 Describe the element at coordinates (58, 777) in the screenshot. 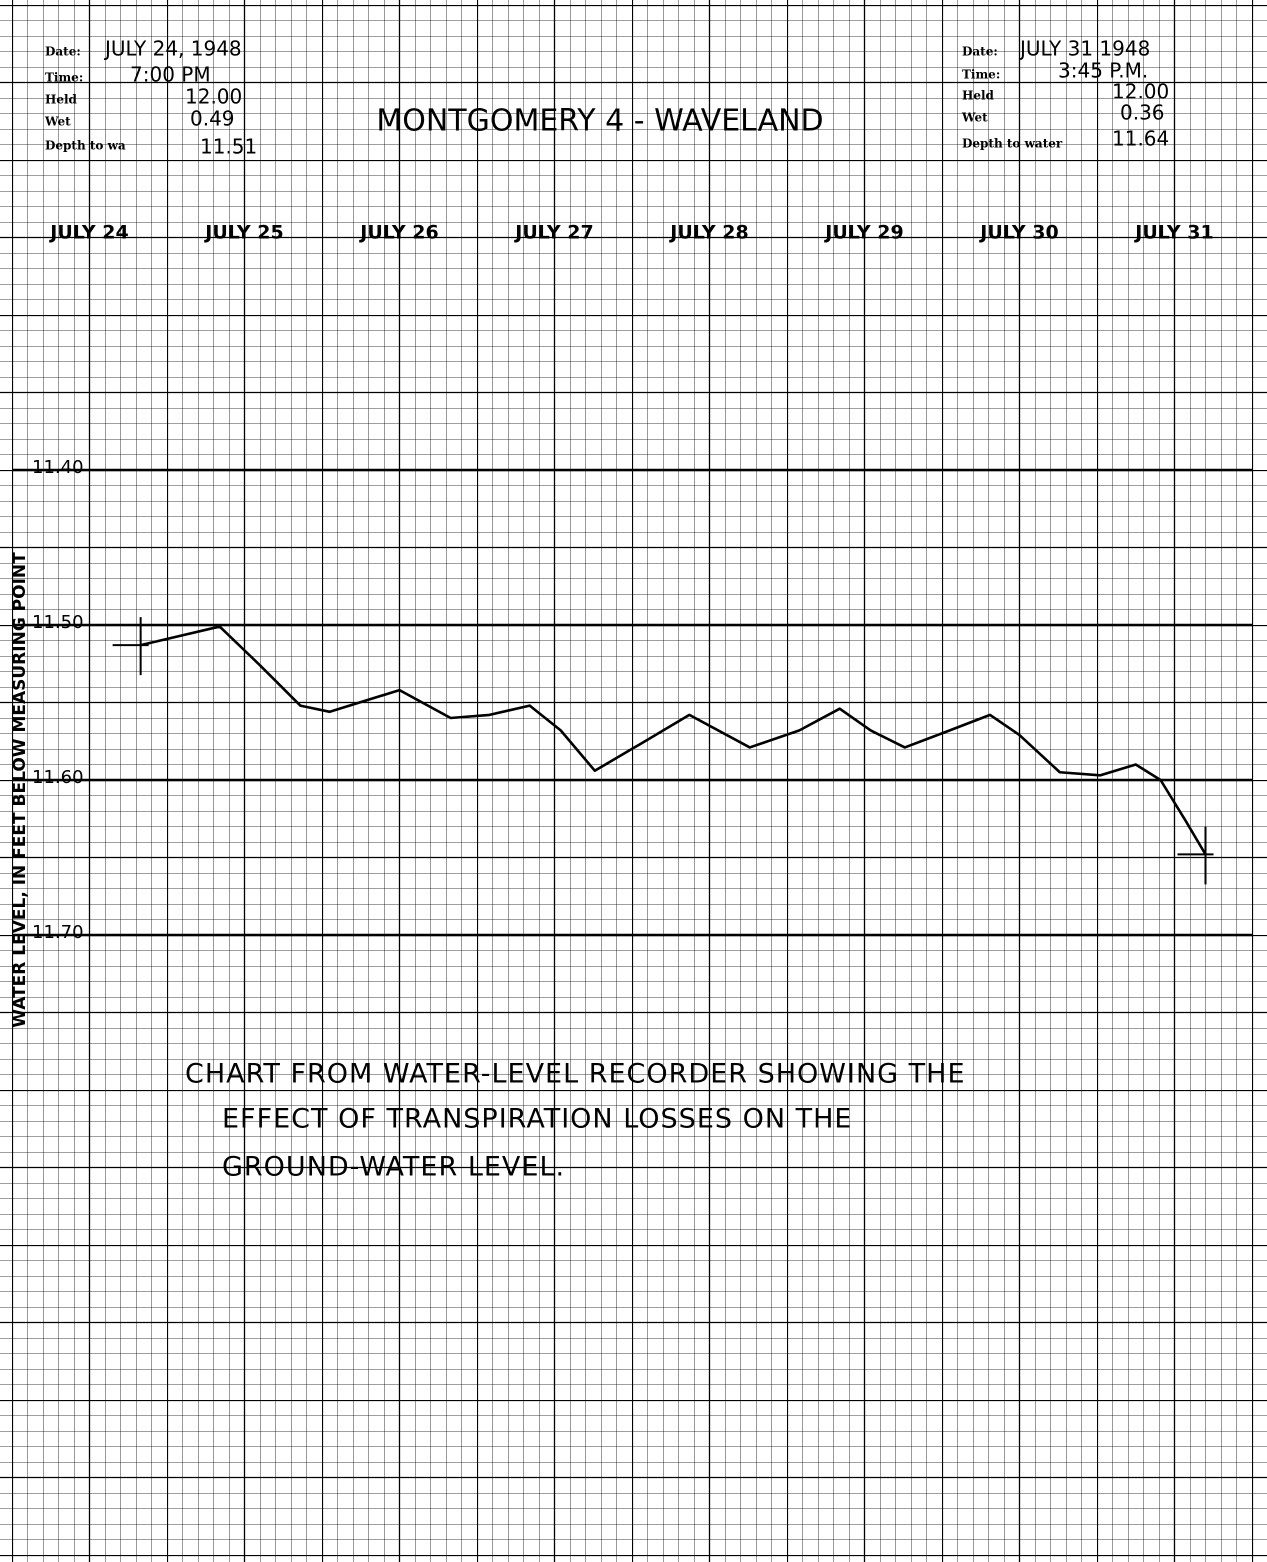

I see `y-tick-label: 11.60` at that location.